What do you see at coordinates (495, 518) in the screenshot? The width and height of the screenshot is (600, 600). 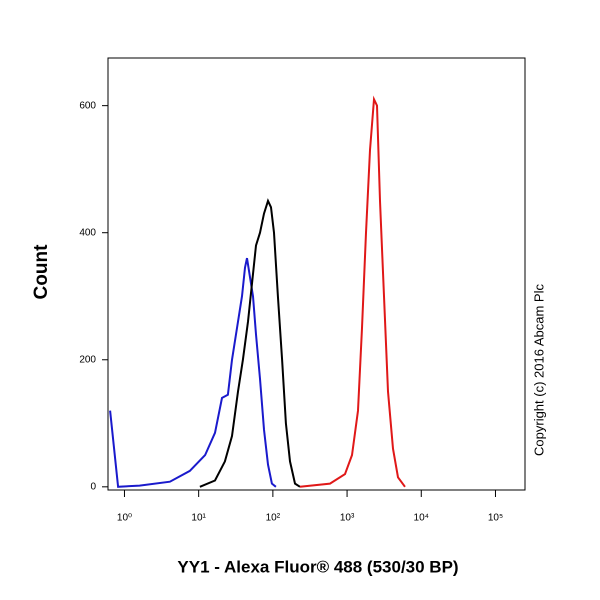 I see `x-tick-label: 10⁵` at bounding box center [495, 518].